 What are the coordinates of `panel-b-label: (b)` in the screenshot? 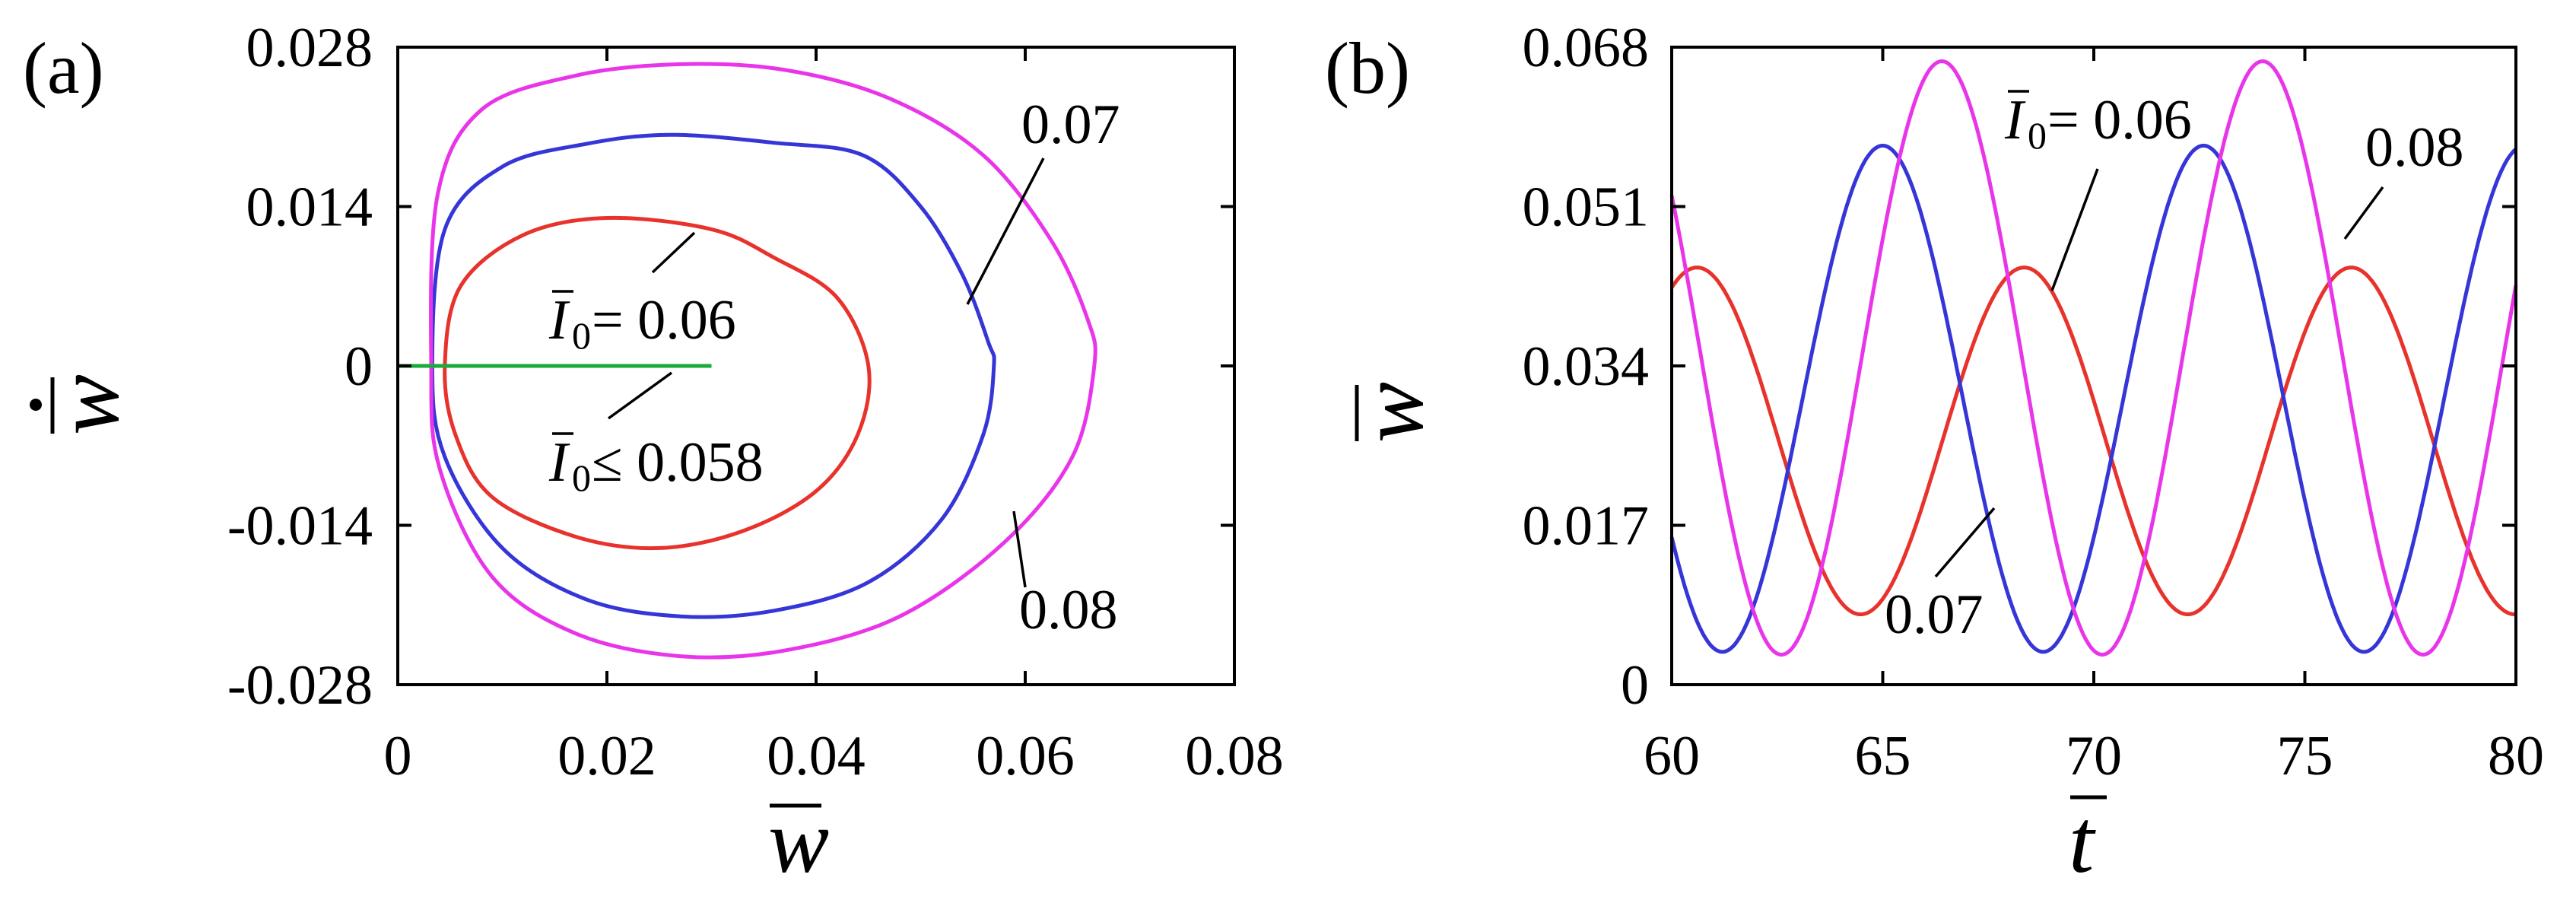 It's located at (1367, 68).